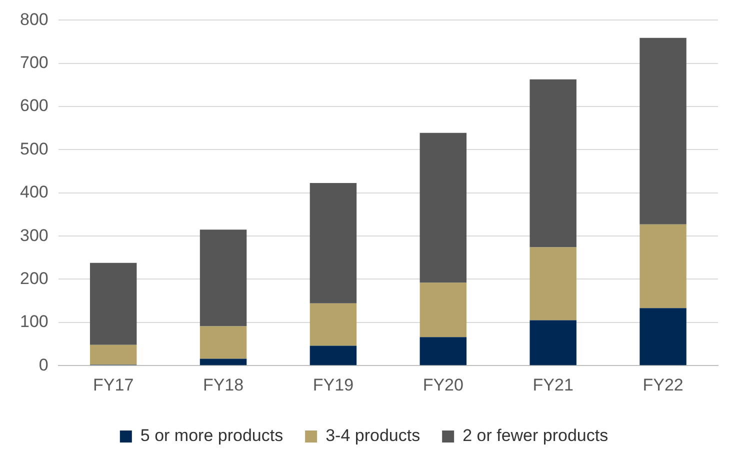 The width and height of the screenshot is (738, 455). I want to click on y-tick-label: 200, so click(34, 278).